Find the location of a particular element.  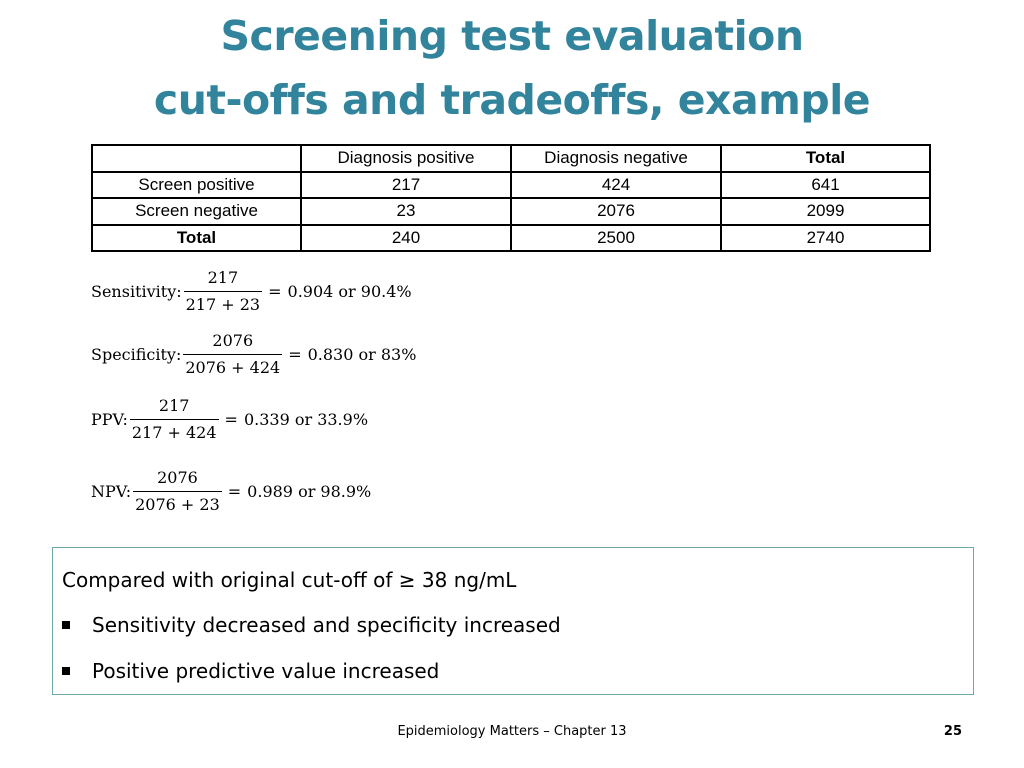

formula-label: PPV: is located at coordinates (109, 419).